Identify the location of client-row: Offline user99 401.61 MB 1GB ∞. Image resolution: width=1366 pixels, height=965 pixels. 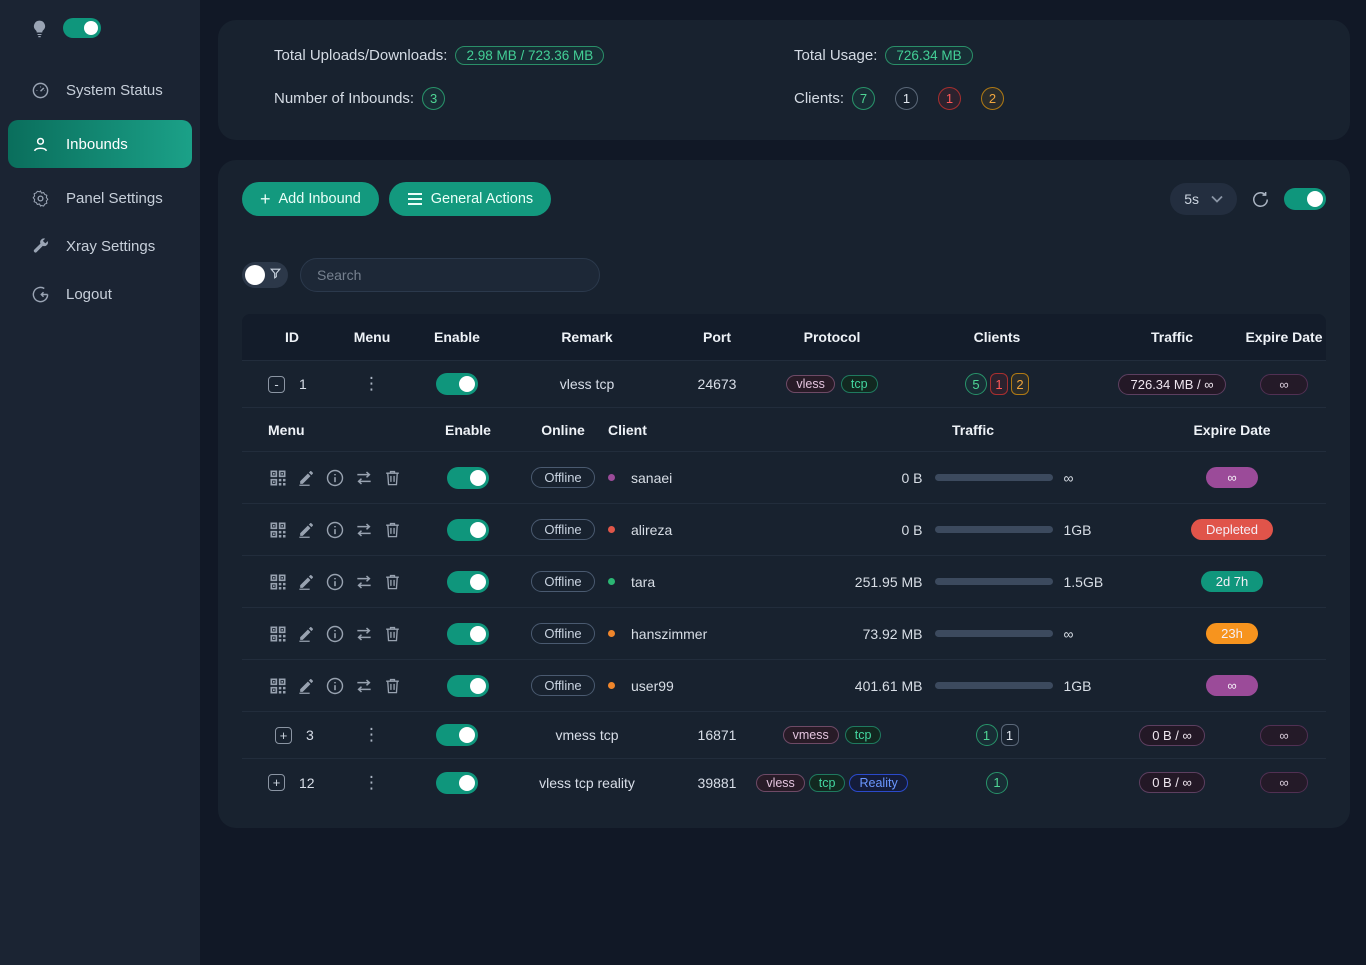
(784, 686).